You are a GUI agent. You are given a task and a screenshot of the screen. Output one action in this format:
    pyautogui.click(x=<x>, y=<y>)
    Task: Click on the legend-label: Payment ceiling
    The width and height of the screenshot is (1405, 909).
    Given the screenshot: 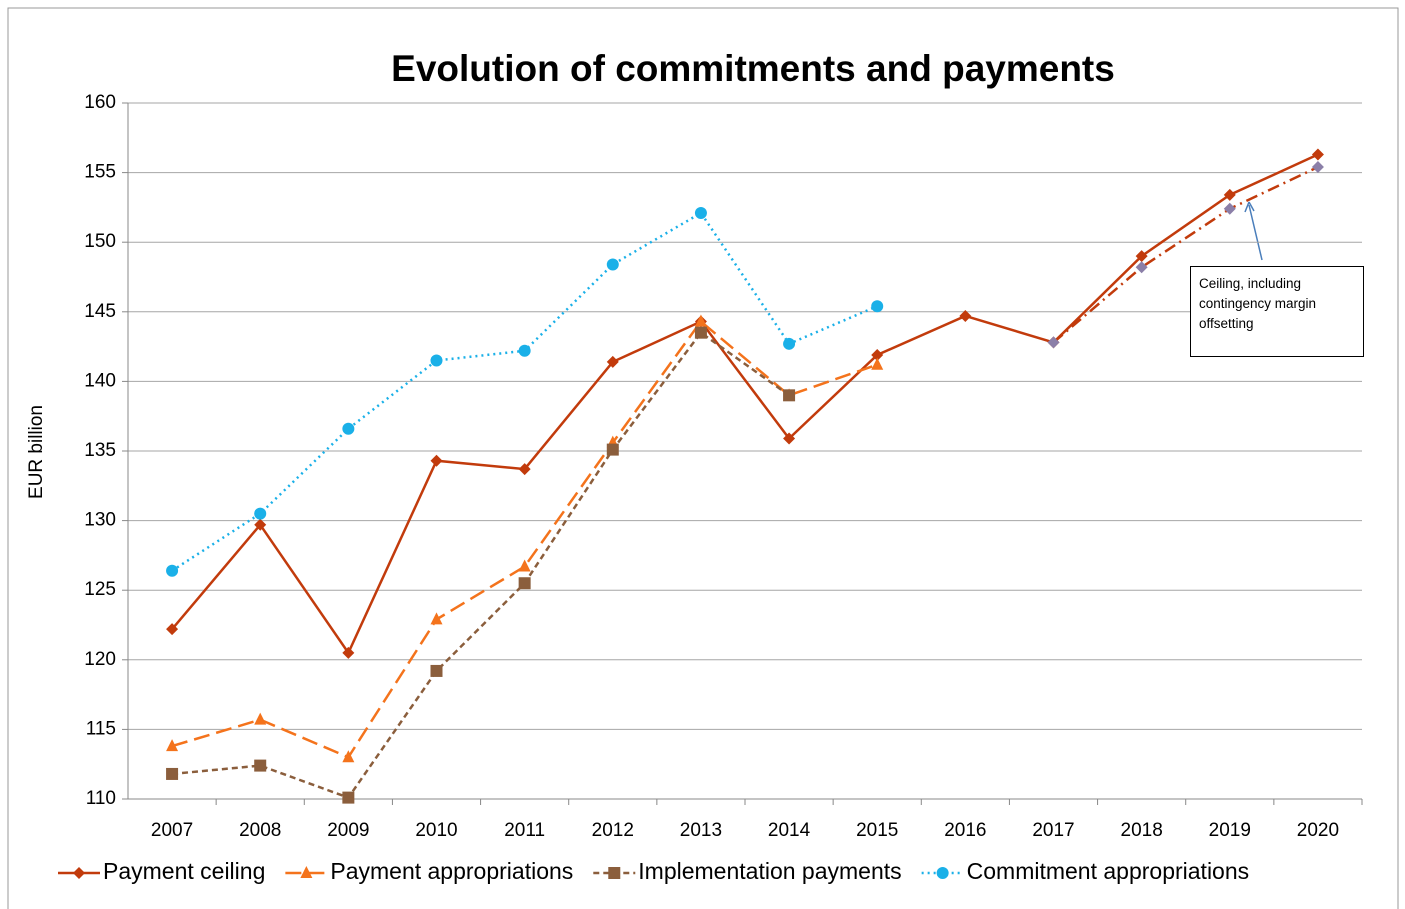 What is the action you would take?
    pyautogui.click(x=184, y=871)
    